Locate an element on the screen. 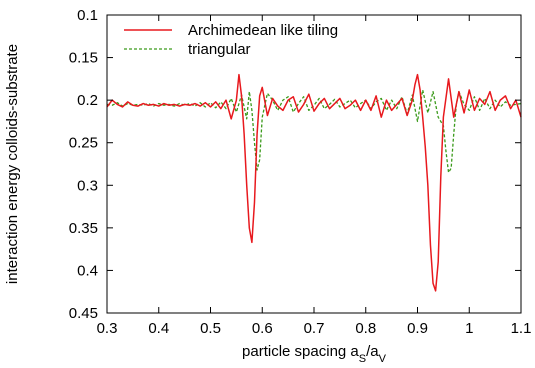 The height and width of the screenshot is (368, 535). y-axis-label: interaction energy colloids-substrate is located at coordinates (12, 164).